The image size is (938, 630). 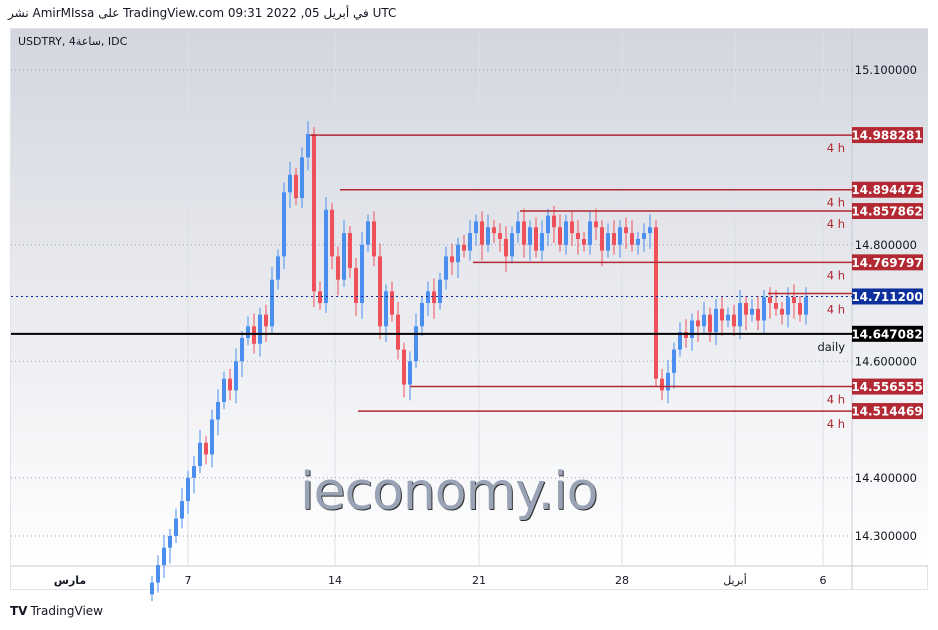 I want to click on ieconomy-watermark: ieconomy.io, so click(x=449, y=492).